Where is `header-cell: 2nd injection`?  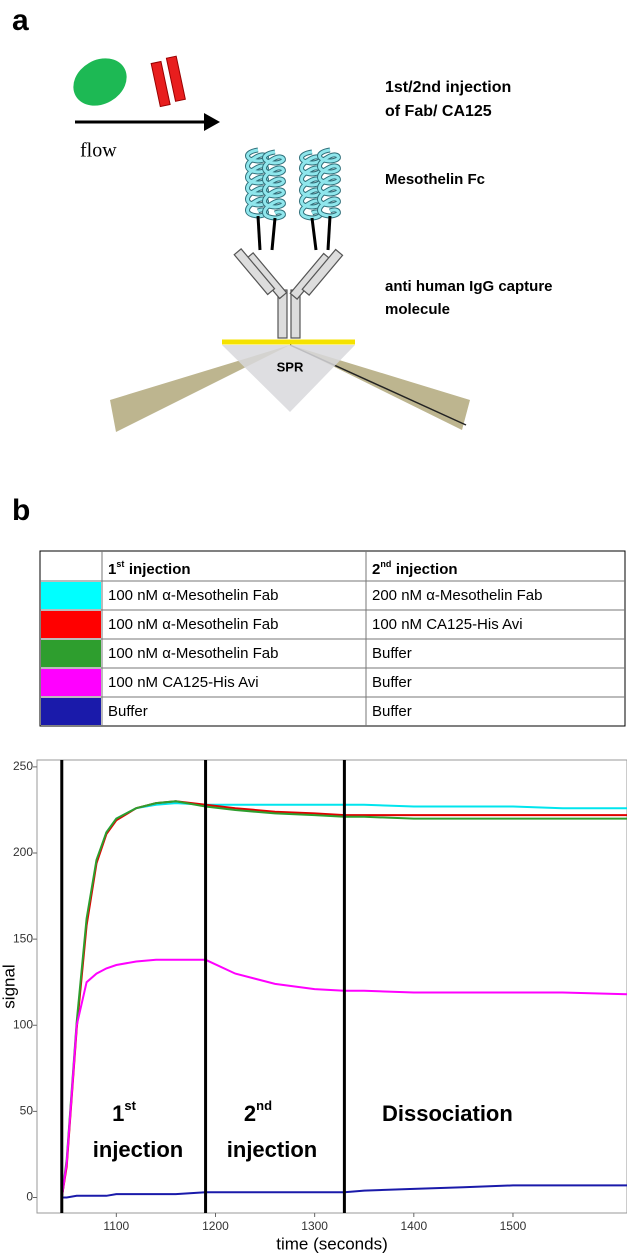
header-cell: 2nd injection is located at coordinates (415, 568).